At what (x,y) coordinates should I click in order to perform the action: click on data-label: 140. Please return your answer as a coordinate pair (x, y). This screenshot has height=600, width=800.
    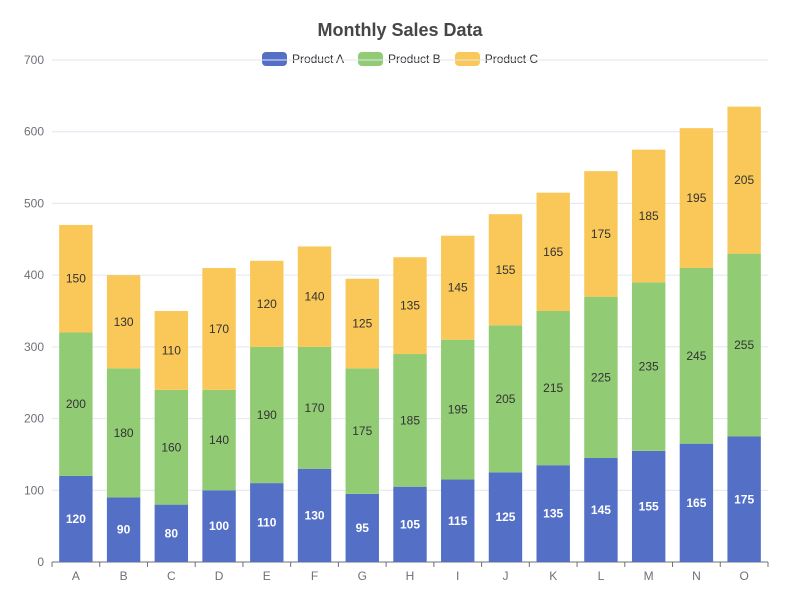
    Looking at the image, I should click on (315, 297).